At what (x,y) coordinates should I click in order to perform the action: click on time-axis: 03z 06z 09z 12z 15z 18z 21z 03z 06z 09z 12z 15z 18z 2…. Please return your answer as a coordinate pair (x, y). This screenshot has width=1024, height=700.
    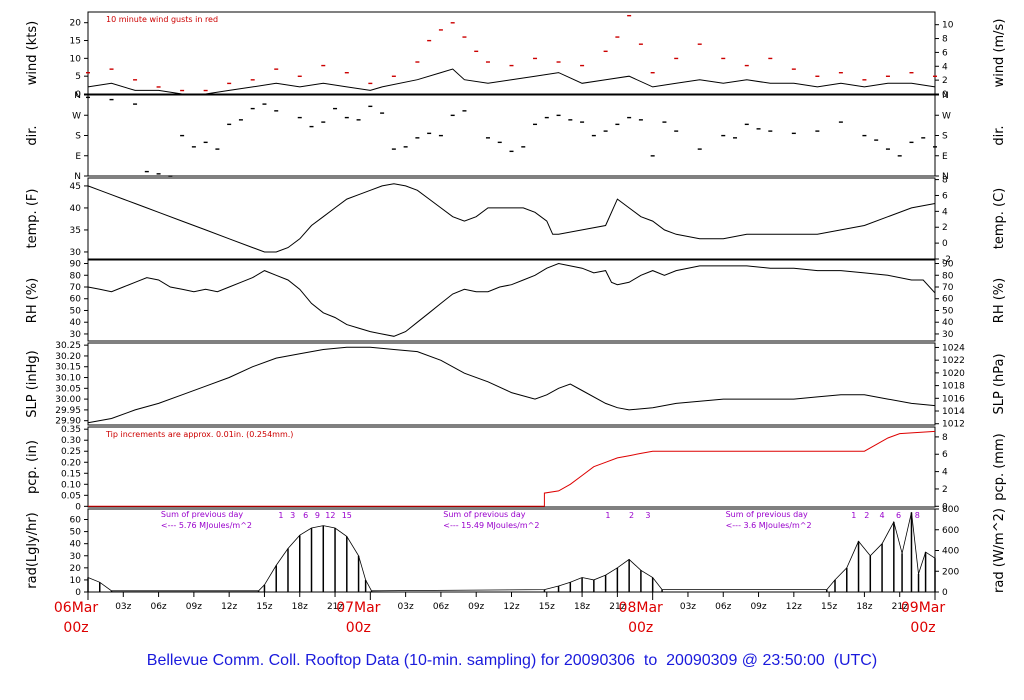
    Looking at the image, I should click on (499, 614).